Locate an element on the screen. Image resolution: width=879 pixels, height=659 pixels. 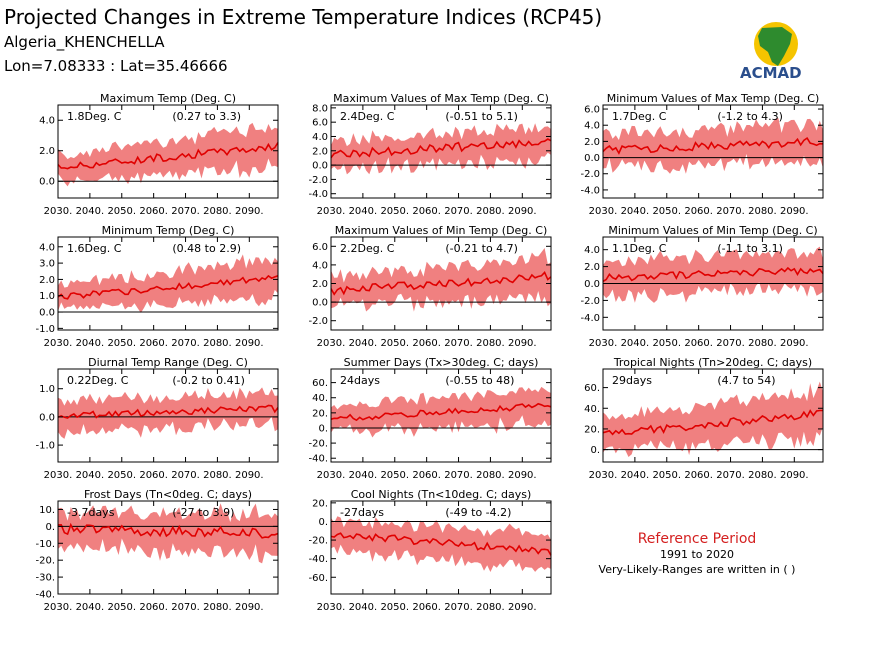
reference-note: Very-Likely-Ranges are written in ( ) is located at coordinates (697, 569).